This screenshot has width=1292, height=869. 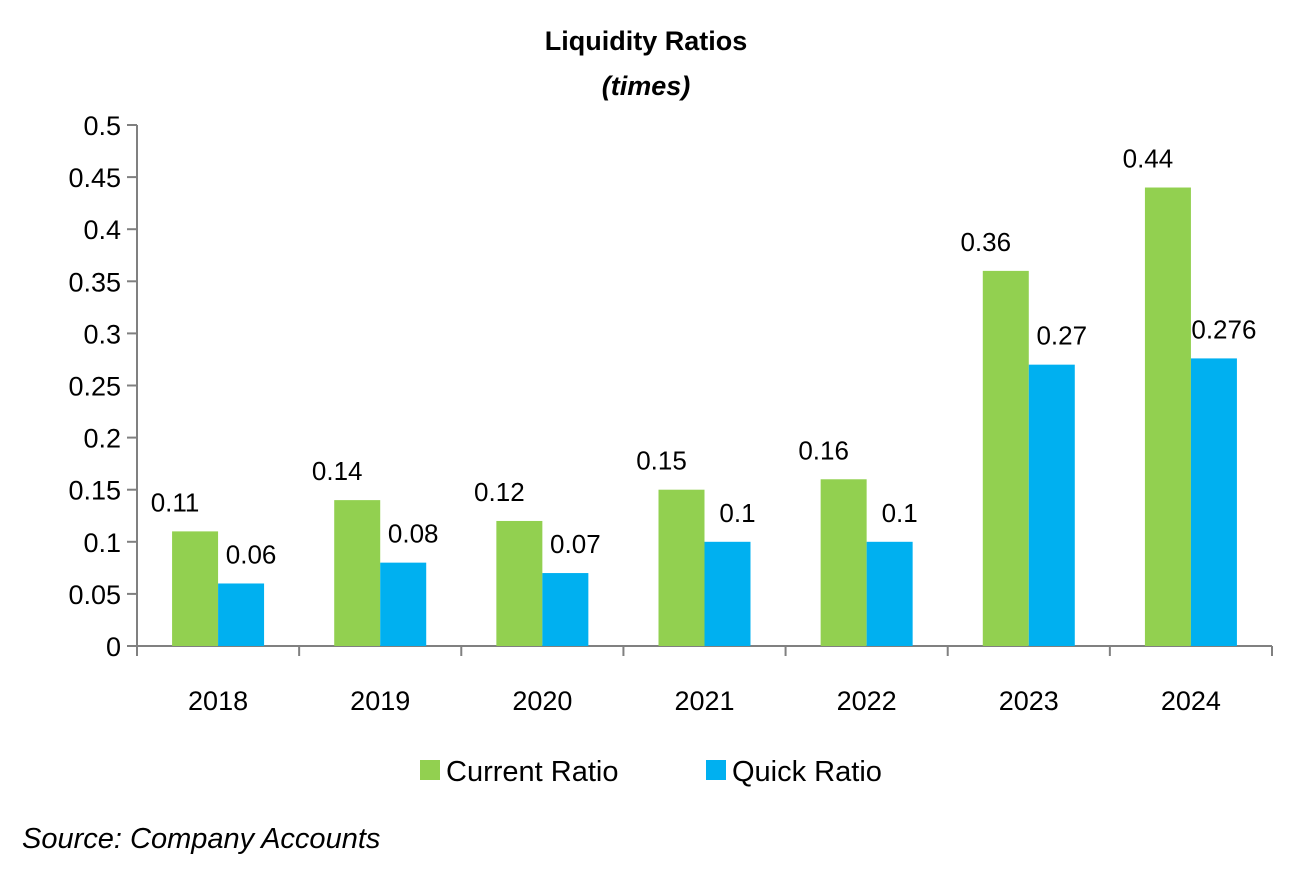 I want to click on legend-swatch-current-ratio, so click(x=430, y=770).